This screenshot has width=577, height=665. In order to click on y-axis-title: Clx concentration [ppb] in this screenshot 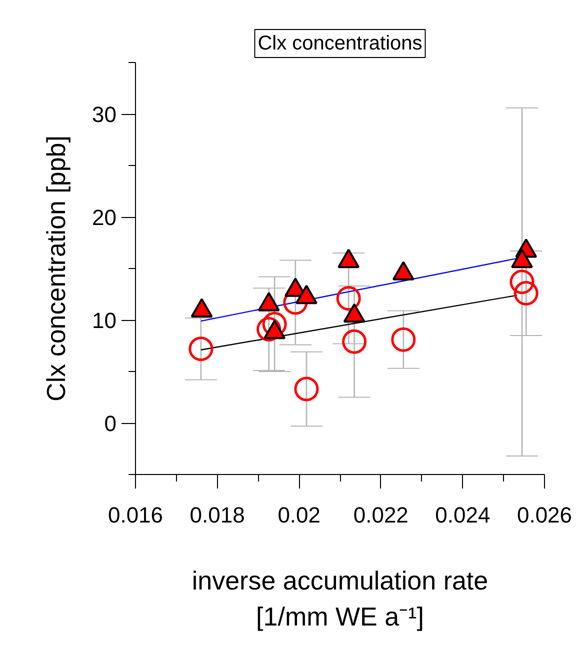, I will do `click(56, 269)`.